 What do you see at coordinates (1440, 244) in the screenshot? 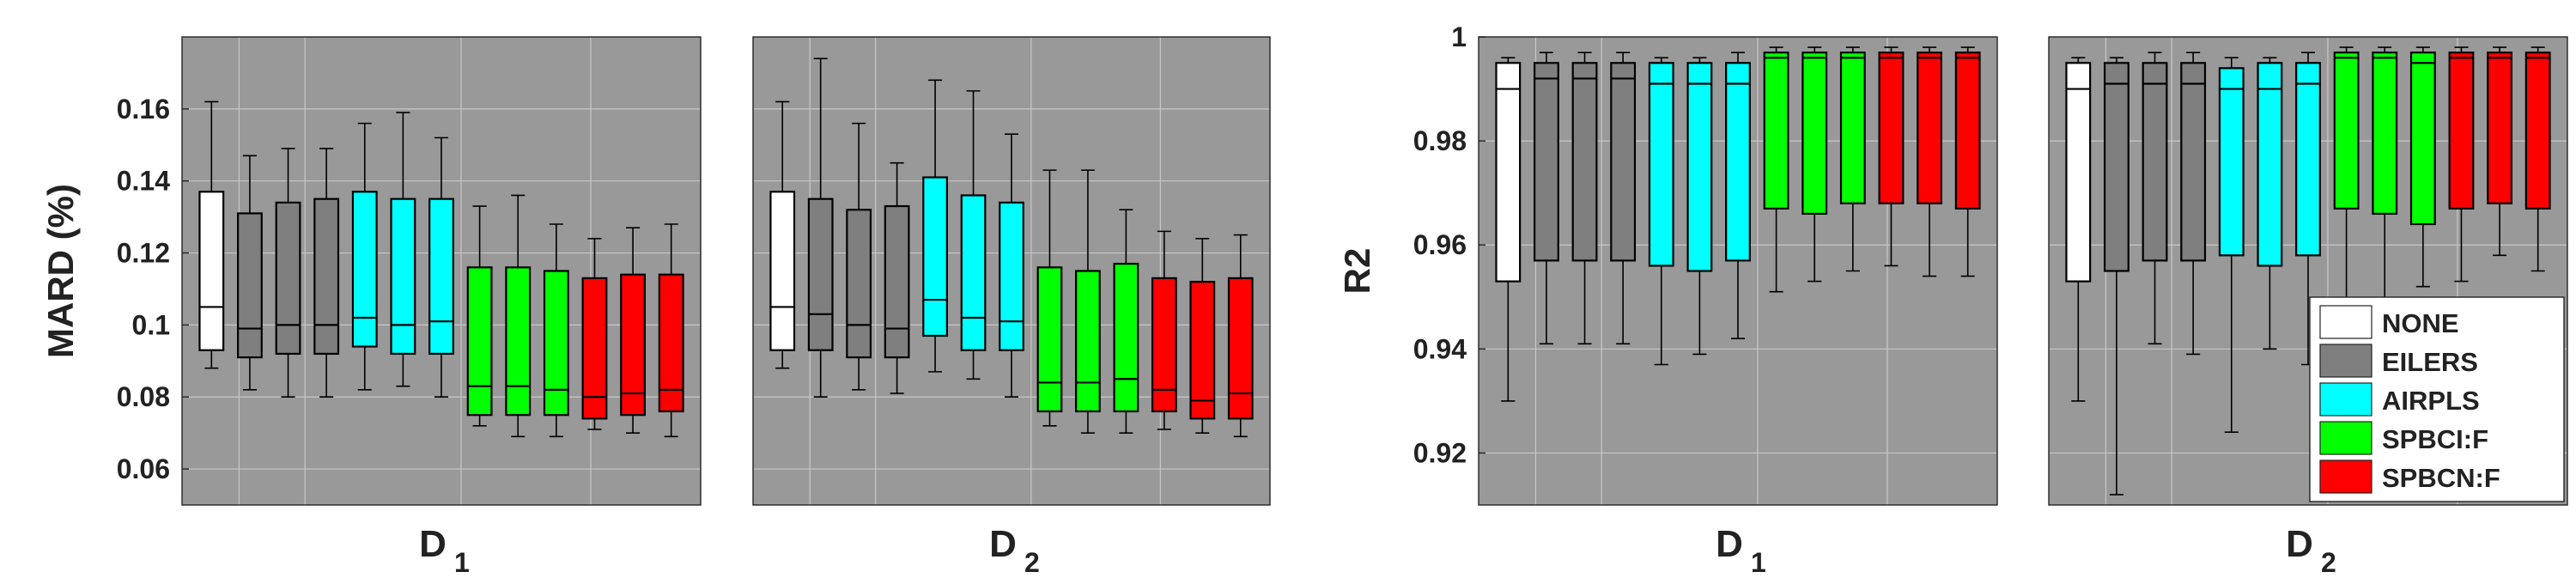
I see `y-tick-label: 0.96` at bounding box center [1440, 244].